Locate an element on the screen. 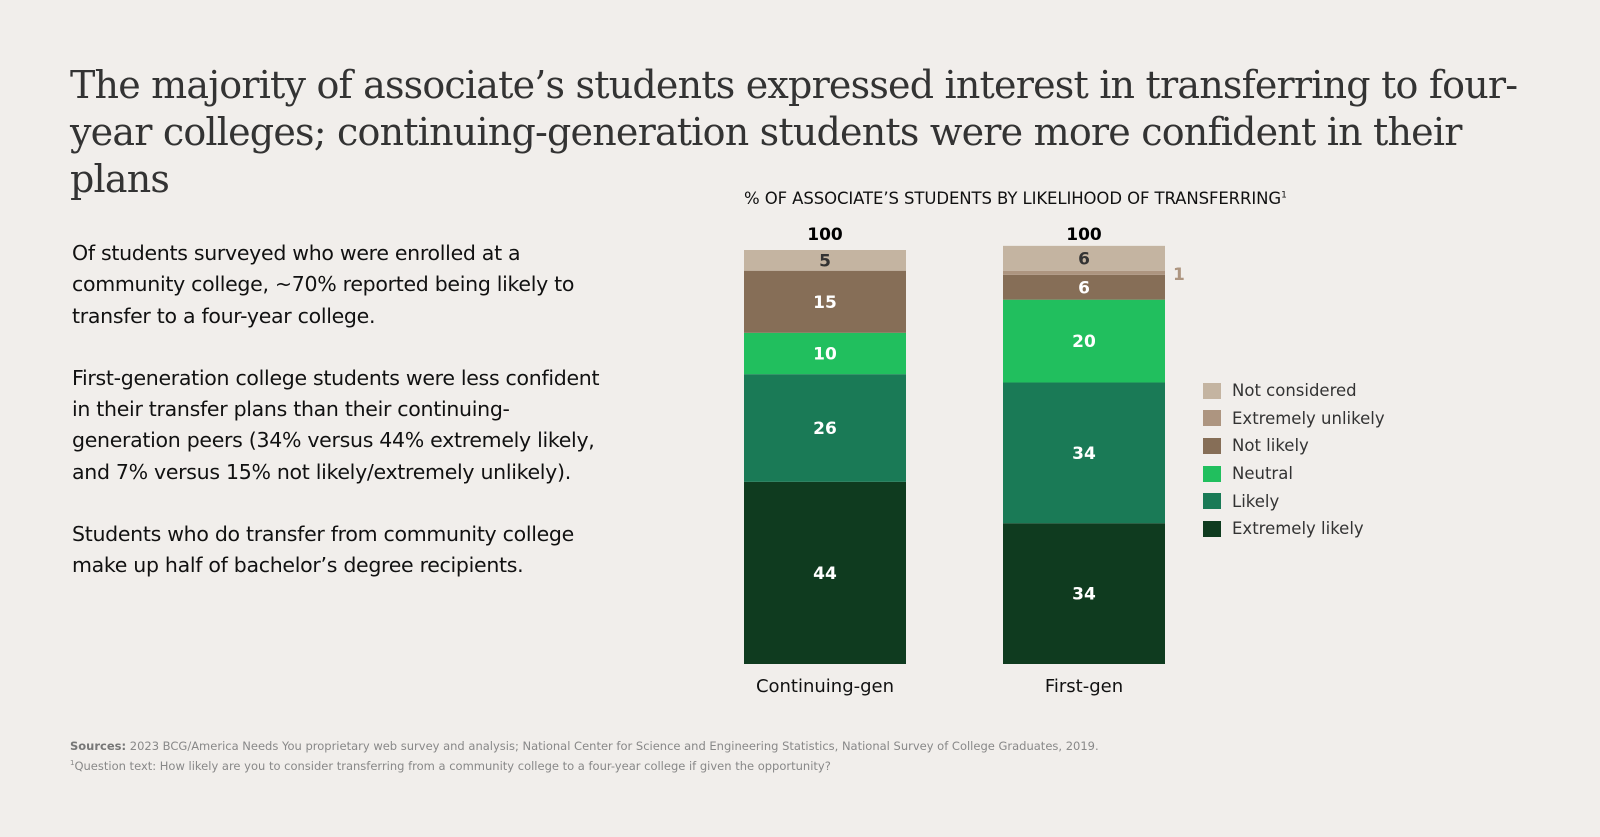 This screenshot has height=837, width=1600. data-label: 15 is located at coordinates (825, 303).